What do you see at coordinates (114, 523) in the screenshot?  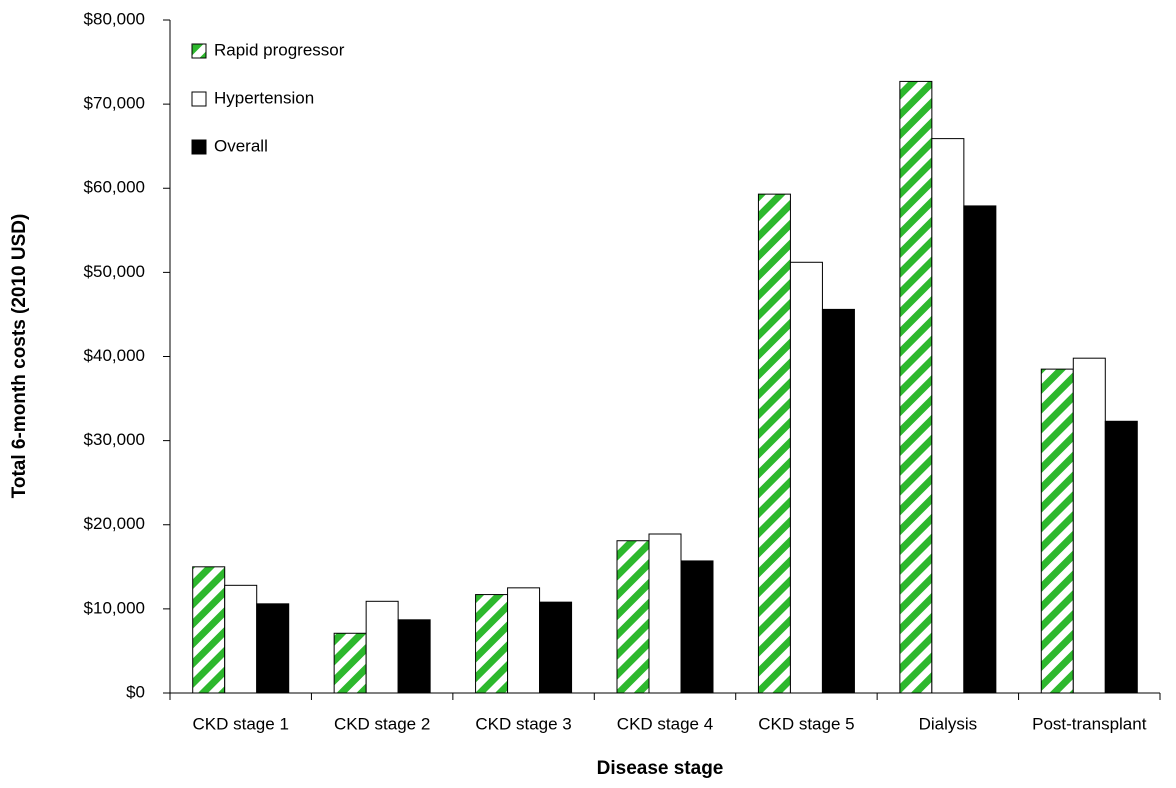 I see `y-tick-label: $20,000` at bounding box center [114, 523].